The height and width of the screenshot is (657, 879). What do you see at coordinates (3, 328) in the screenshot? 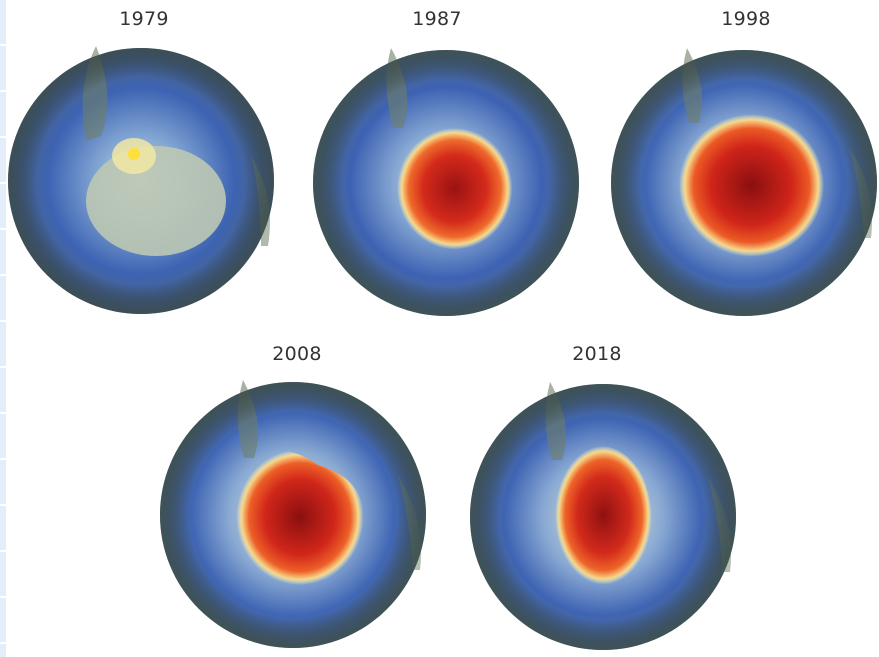
I see `page-edge-strip` at bounding box center [3, 328].